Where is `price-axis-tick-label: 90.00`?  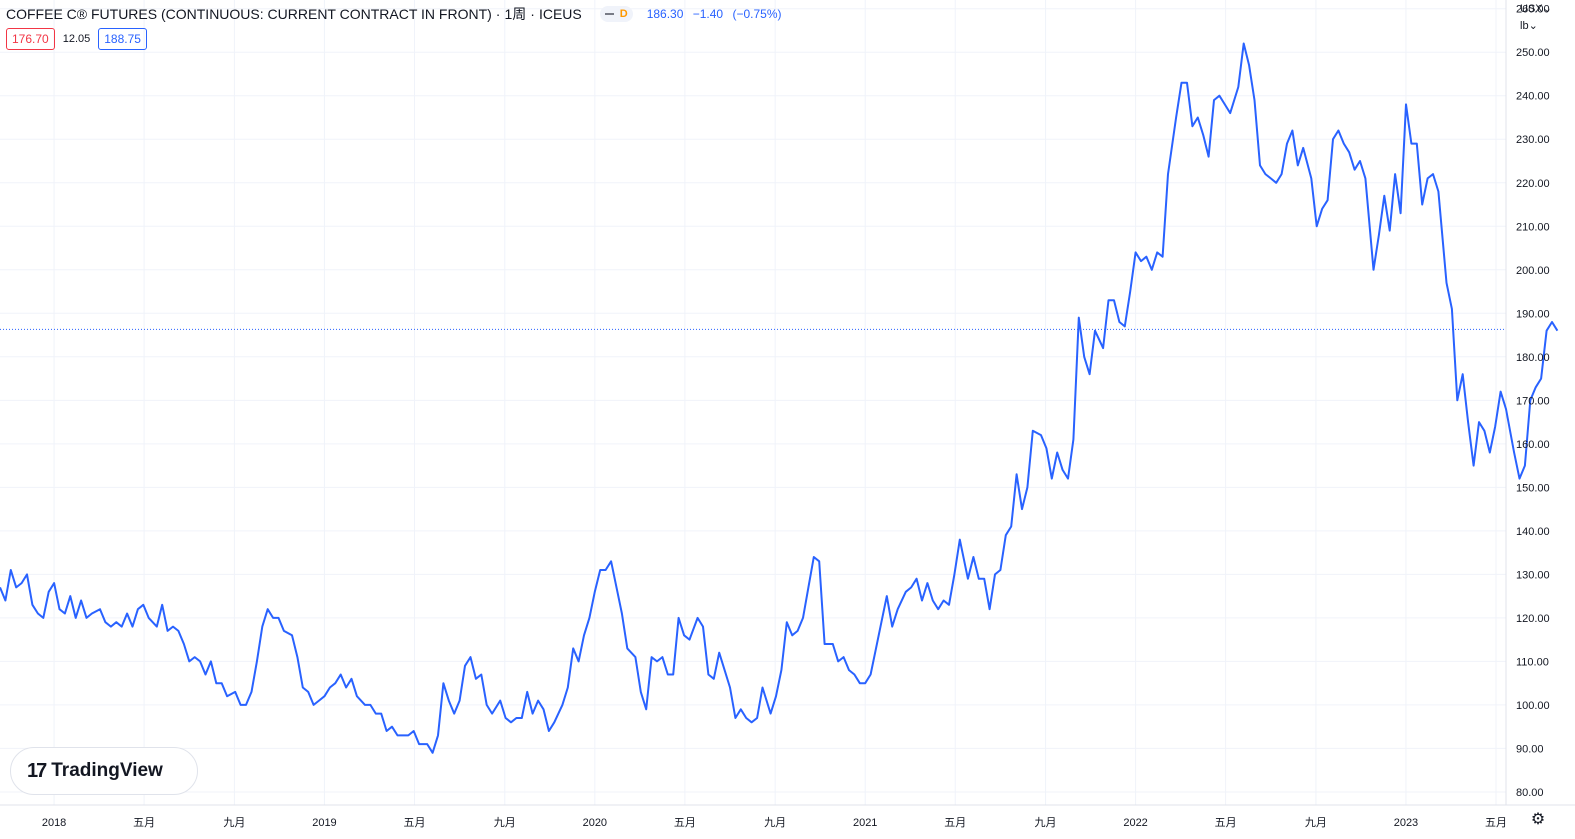
price-axis-tick-label: 90.00 is located at coordinates (1530, 749).